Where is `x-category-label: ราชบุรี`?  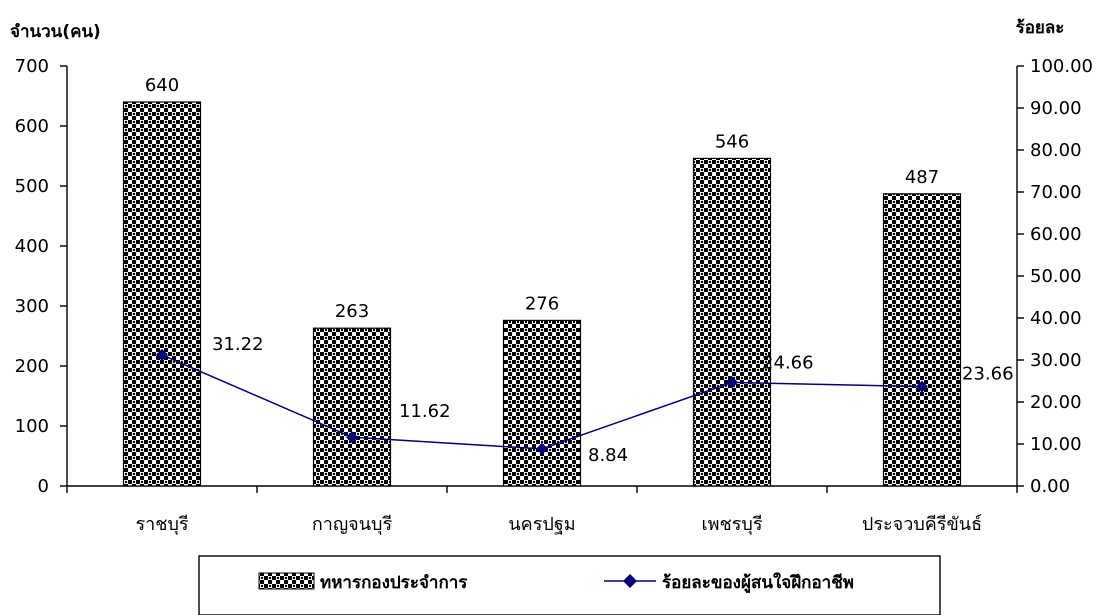
x-category-label: ราชบุรี is located at coordinates (161, 524).